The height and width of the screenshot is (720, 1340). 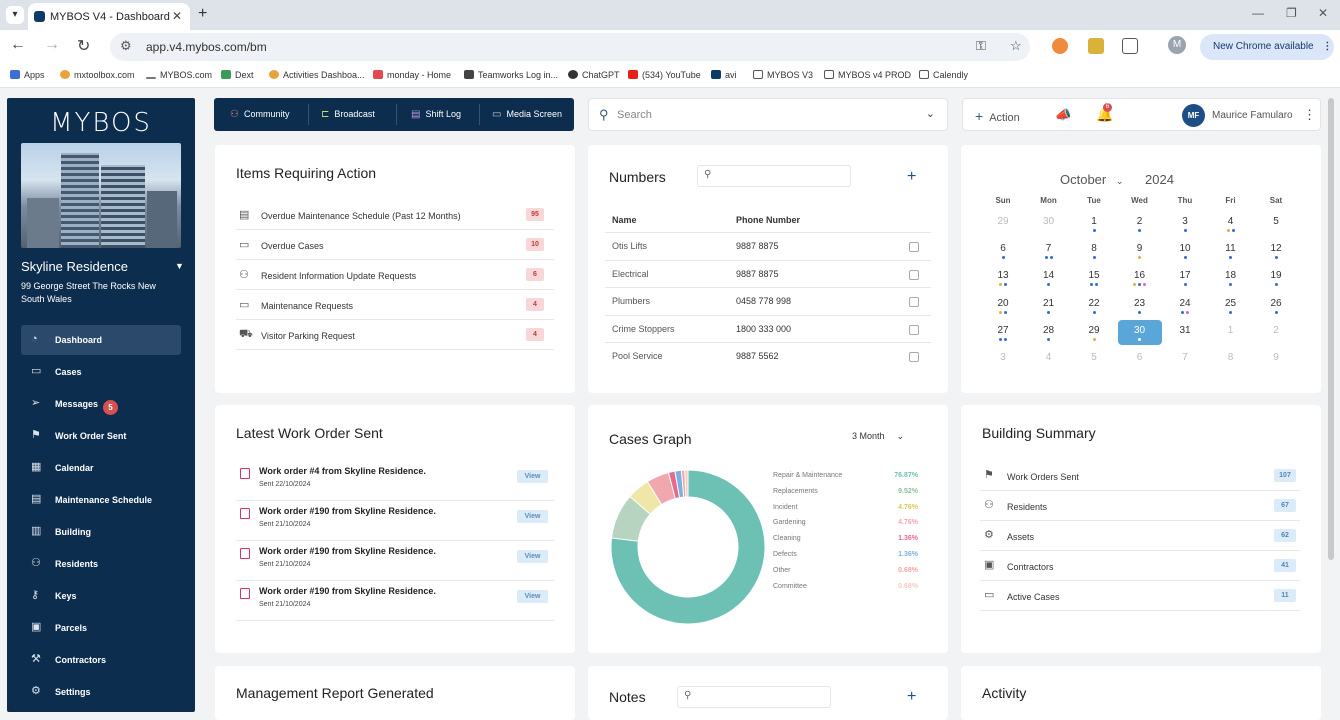 What do you see at coordinates (688, 547) in the screenshot?
I see `donut-slice-repair-maintenance` at bounding box center [688, 547].